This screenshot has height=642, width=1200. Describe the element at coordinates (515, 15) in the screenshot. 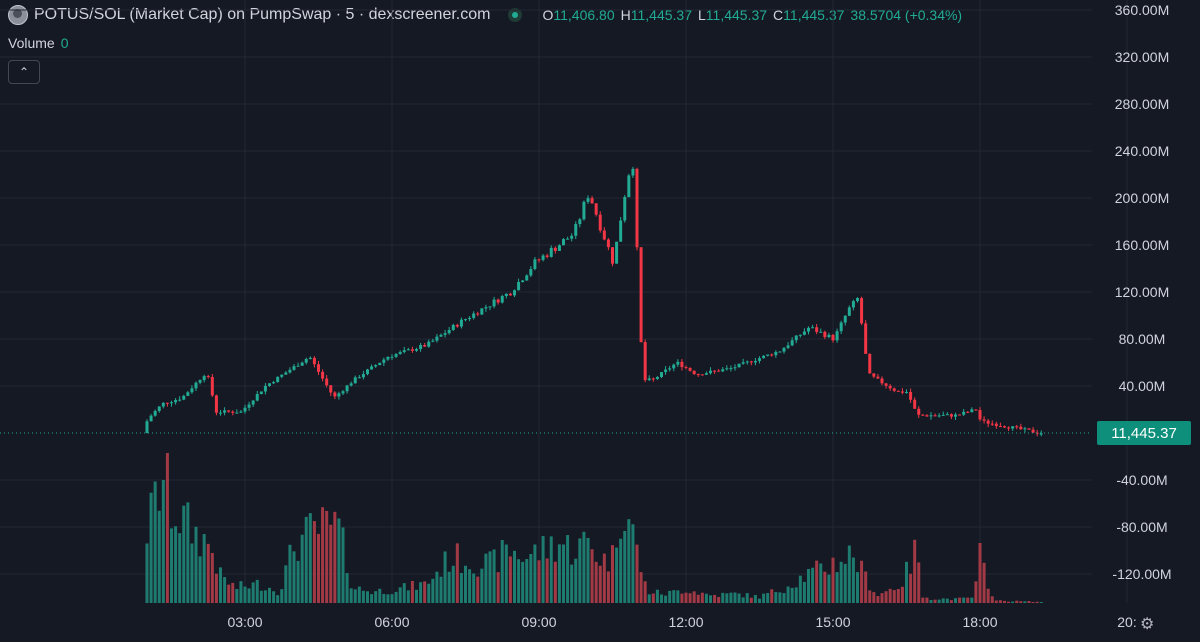

I see `live-status-icon` at that location.